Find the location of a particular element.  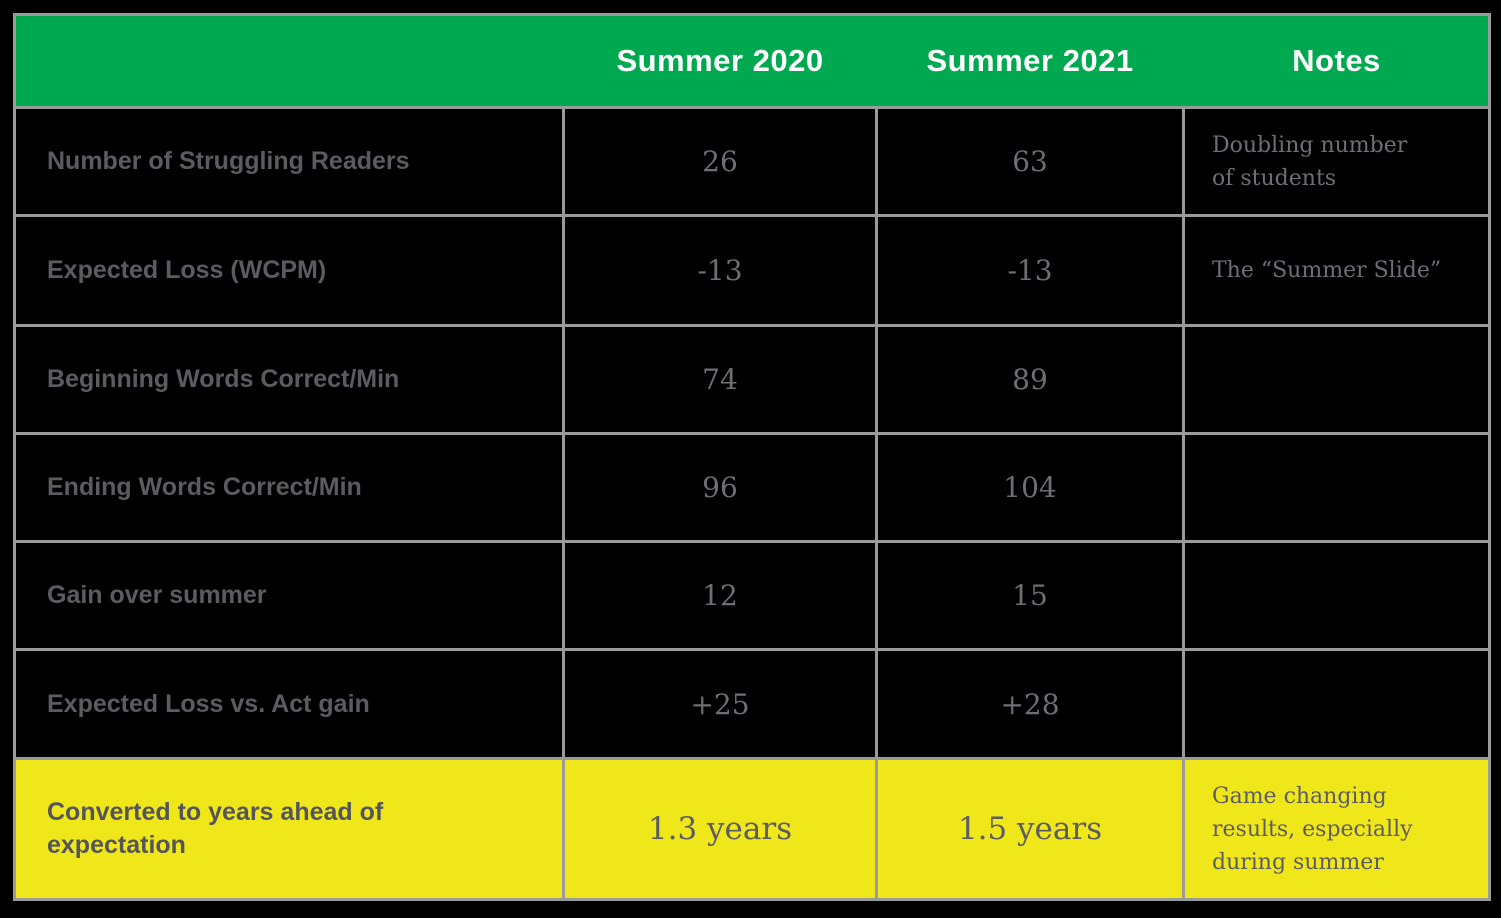

summer-2021-value: 104 is located at coordinates (1030, 487).